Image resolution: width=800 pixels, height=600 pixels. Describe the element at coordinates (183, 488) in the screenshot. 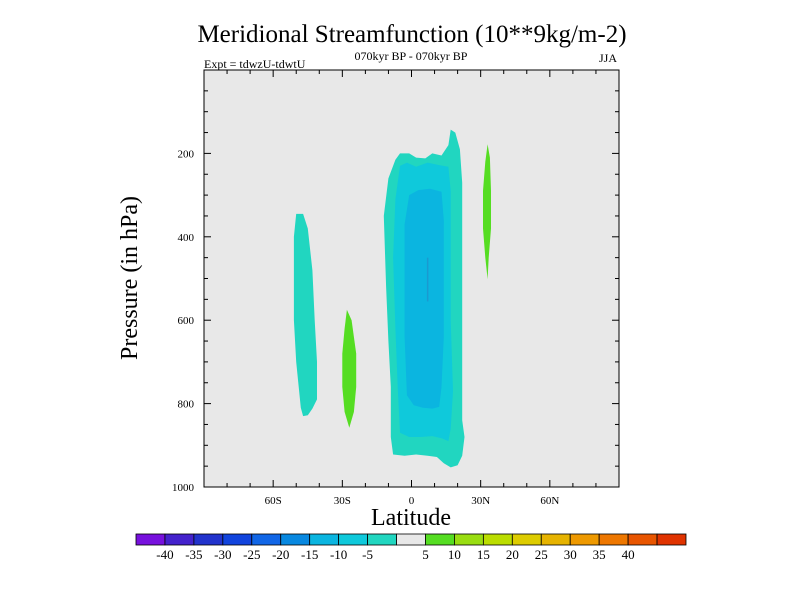

I see `y-tick-label: 1000` at that location.